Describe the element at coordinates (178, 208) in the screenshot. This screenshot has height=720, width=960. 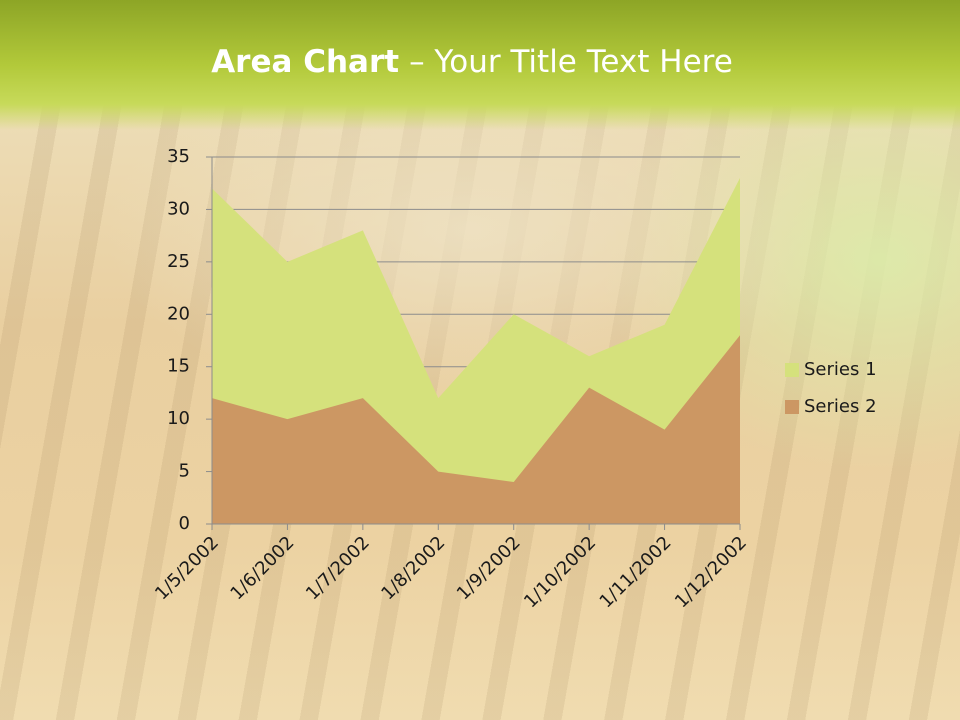
I see `y-tick-label: 30` at that location.